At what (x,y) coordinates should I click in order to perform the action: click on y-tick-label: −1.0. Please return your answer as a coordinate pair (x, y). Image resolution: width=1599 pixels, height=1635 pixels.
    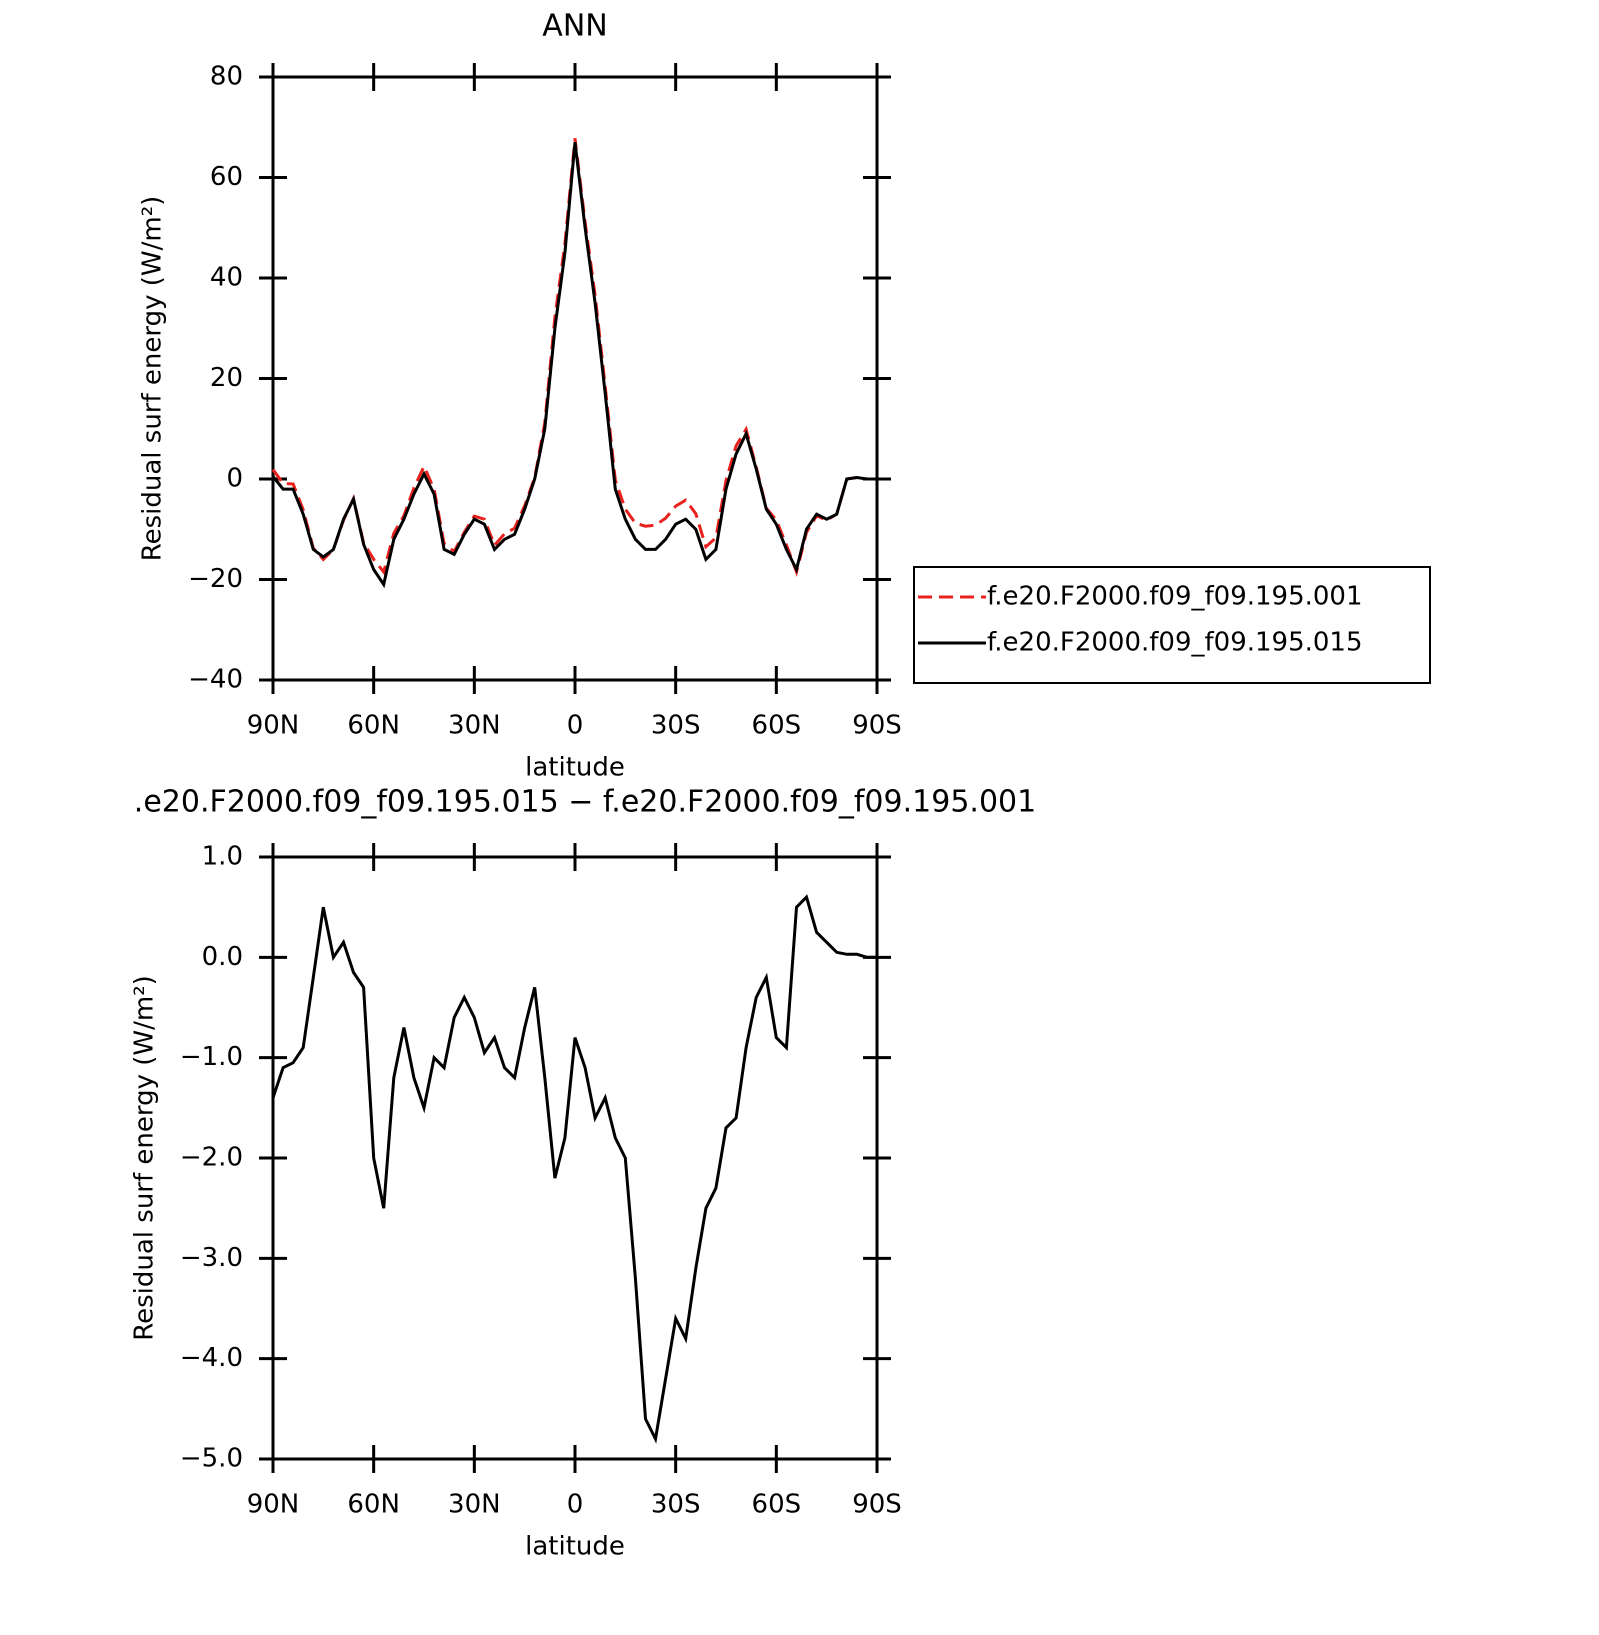
    Looking at the image, I should click on (211, 1057).